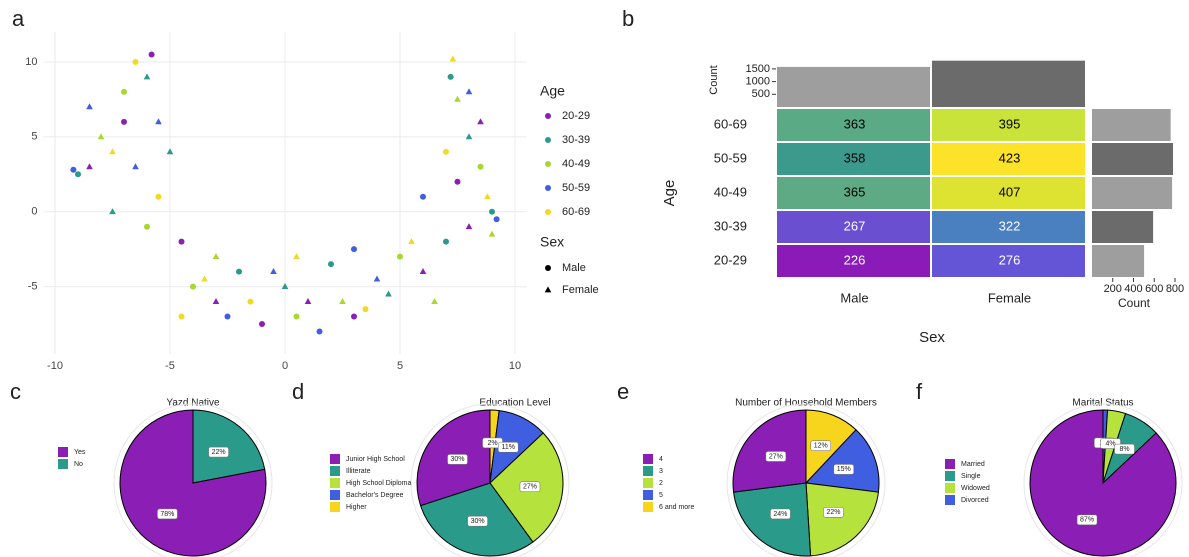  What do you see at coordinates (975, 500) in the screenshot?
I see `legend-label: Divorced` at bounding box center [975, 500].